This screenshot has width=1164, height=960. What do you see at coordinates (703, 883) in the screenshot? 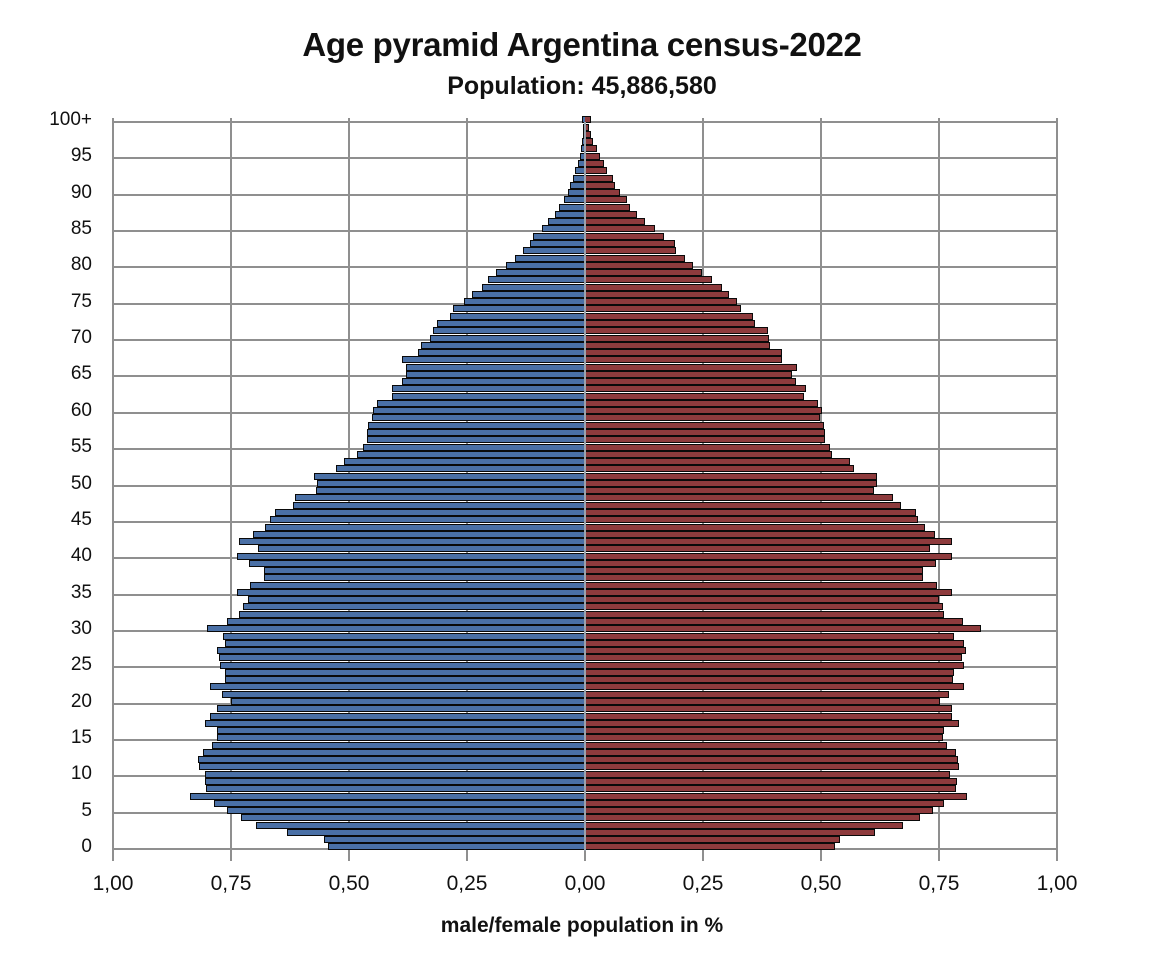
I see `x-tick-label: 0,25` at bounding box center [703, 883].